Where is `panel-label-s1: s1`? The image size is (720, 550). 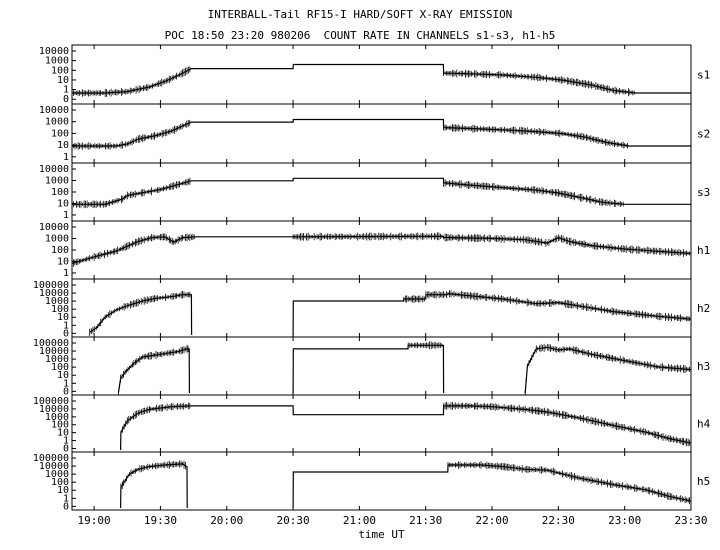 panel-label-s1: s1 is located at coordinates (703, 75).